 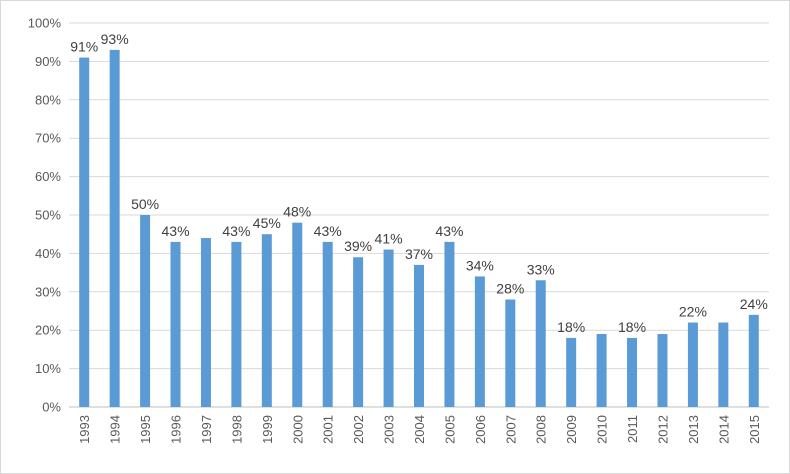 What do you see at coordinates (601, 370) in the screenshot?
I see `bar-2010` at bounding box center [601, 370].